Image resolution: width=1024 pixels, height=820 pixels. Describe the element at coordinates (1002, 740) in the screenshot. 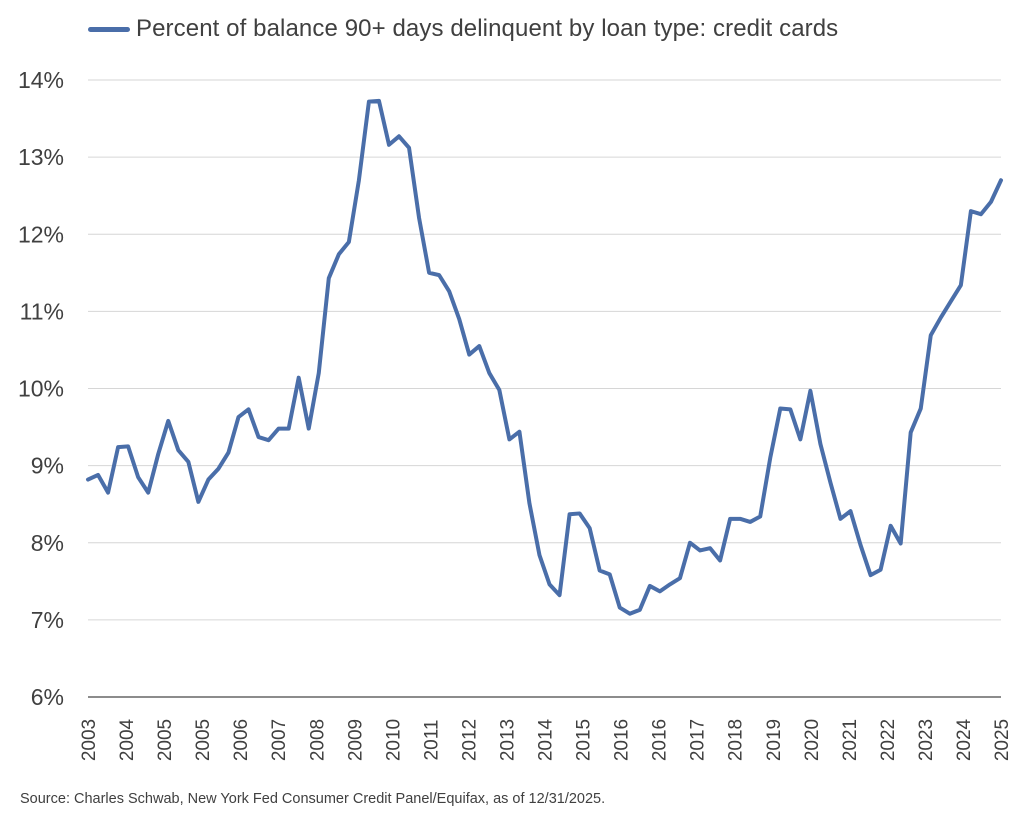

I see `x-tick-label: 2025` at that location.